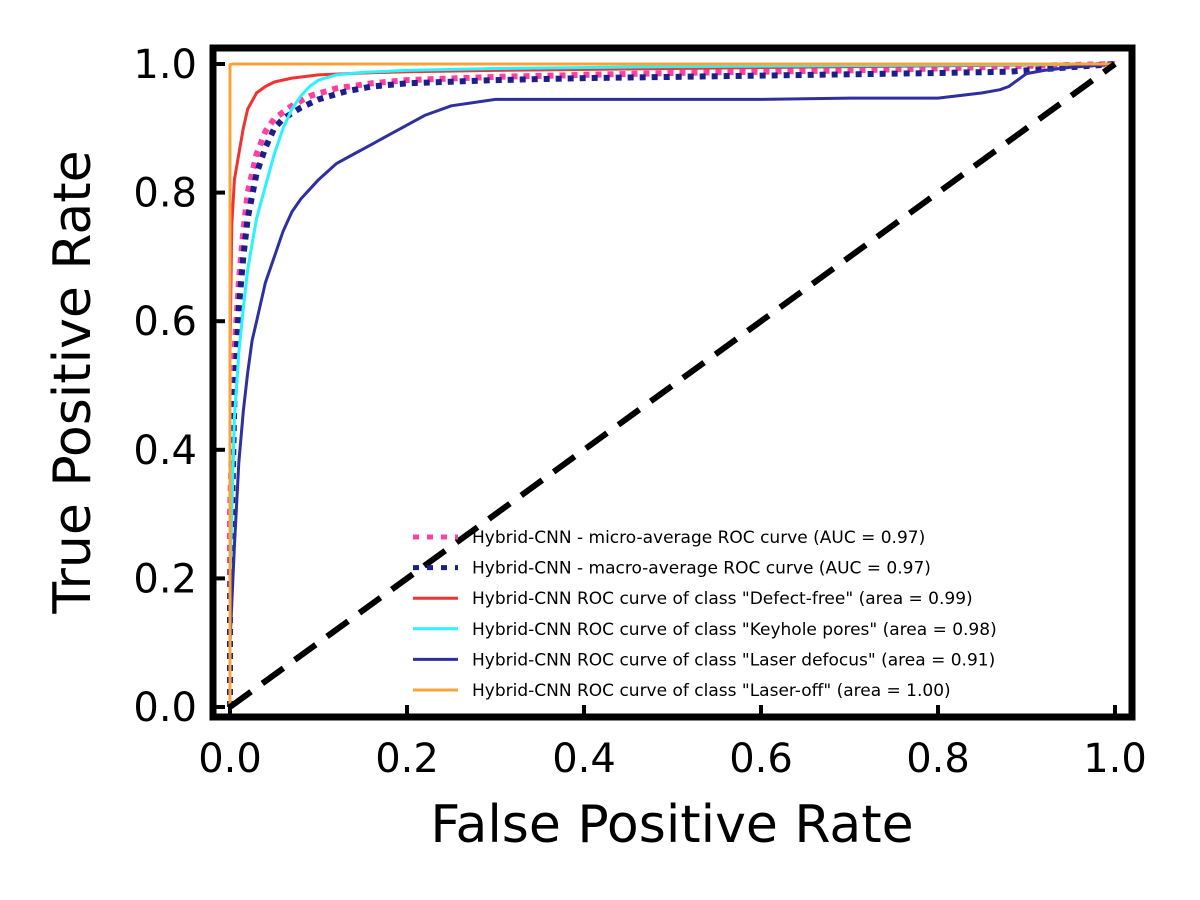 This screenshot has height=900, width=1200. I want to click on x-tick-label: 0.6, so click(761, 759).